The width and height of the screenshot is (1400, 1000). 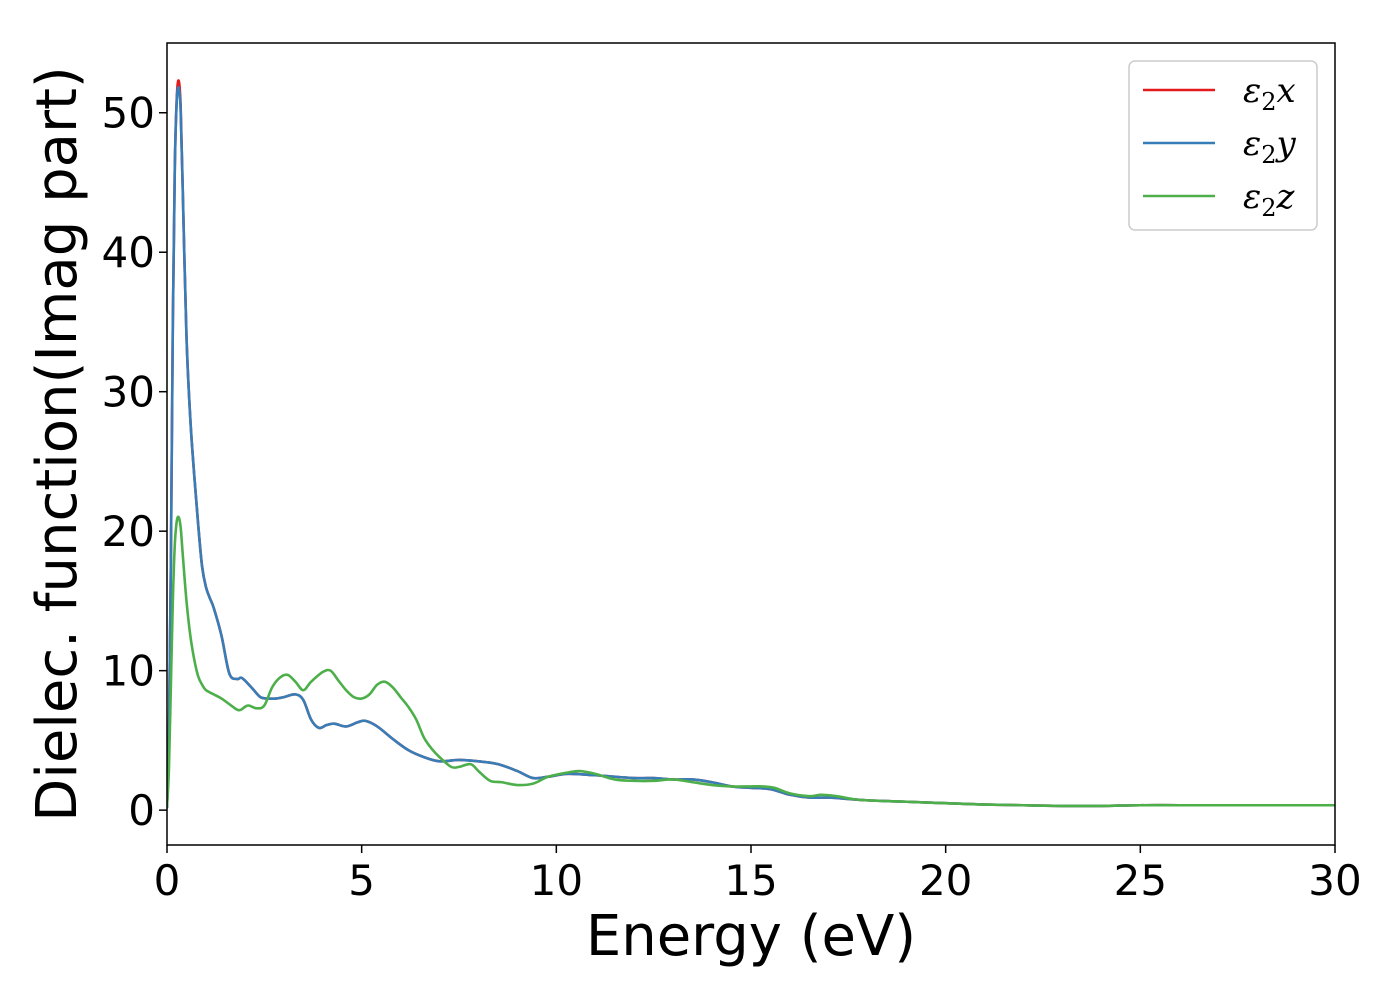 What do you see at coordinates (1270, 146) in the screenshot?
I see `legend-label-y: ε2y` at bounding box center [1270, 146].